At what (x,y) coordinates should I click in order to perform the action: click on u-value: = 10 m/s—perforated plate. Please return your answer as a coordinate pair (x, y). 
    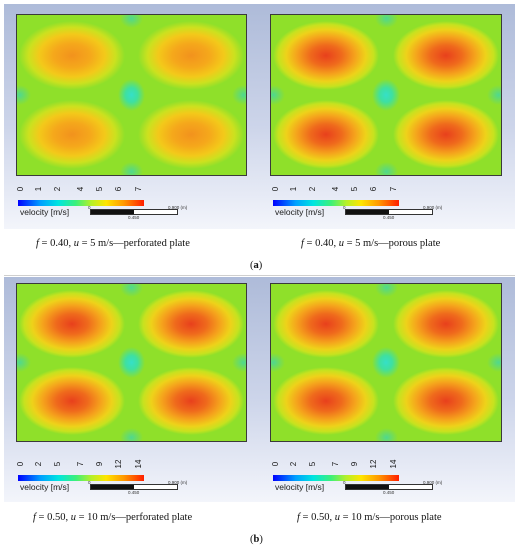
    Looking at the image, I should click on (134, 517).